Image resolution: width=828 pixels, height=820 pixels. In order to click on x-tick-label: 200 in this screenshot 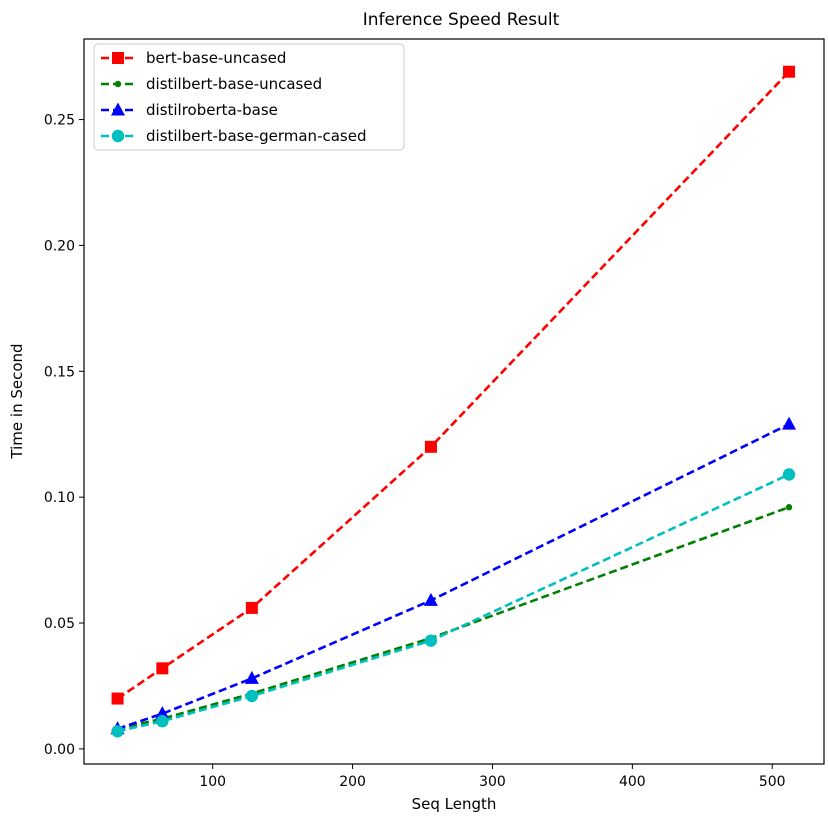, I will do `click(352, 782)`.